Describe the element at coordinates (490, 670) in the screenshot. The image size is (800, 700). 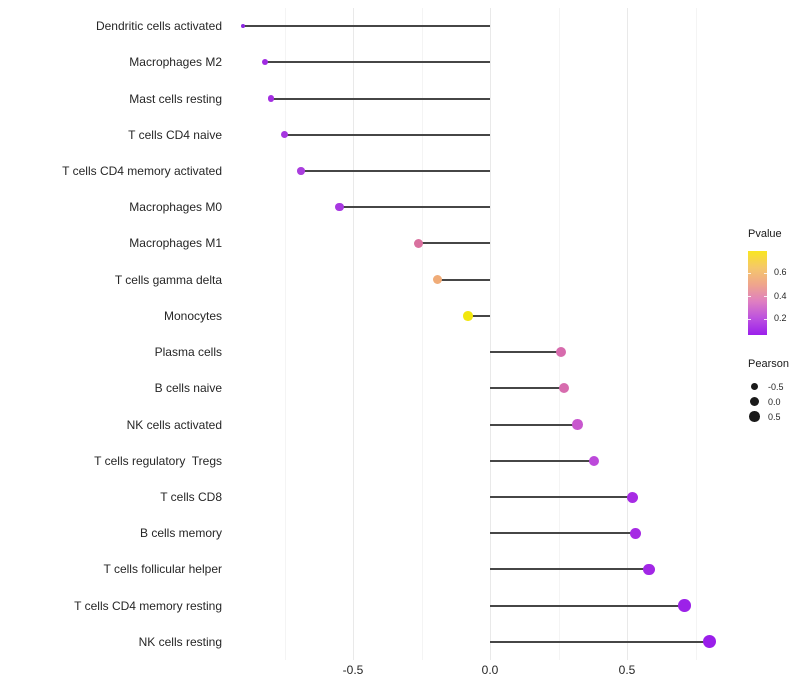
I see `x-axis-tick-label: 0.0` at that location.